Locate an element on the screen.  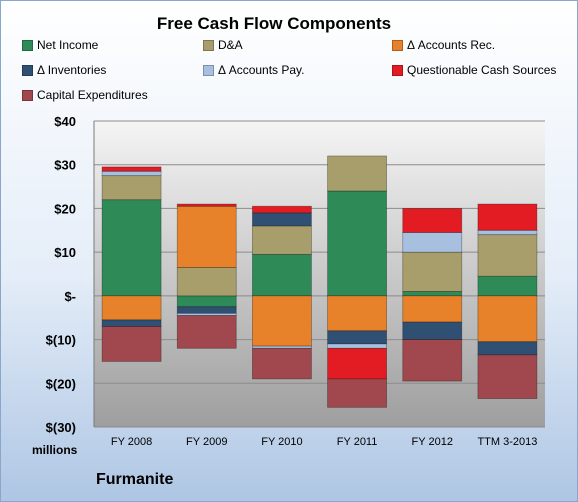
legend-label: D&A is located at coordinates (230, 45).